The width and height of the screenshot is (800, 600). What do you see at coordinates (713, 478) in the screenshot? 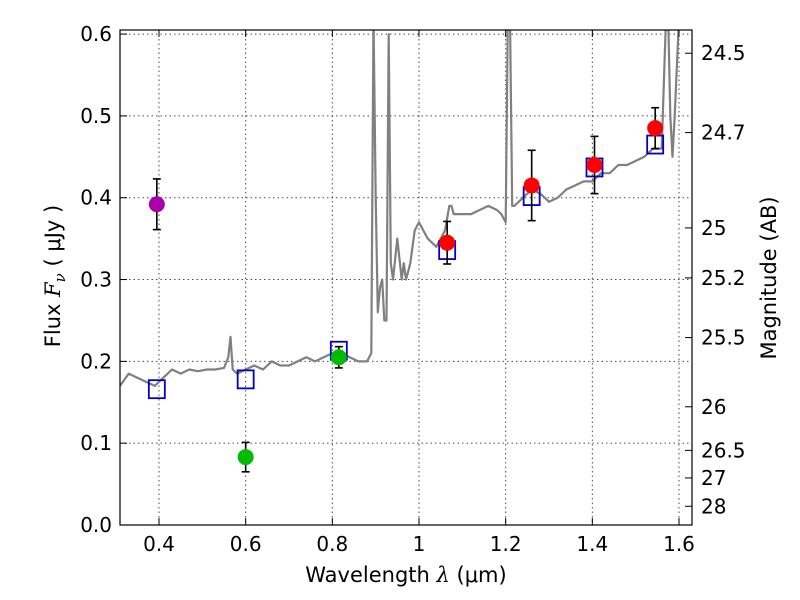
I see `y2-tick-label: 27` at bounding box center [713, 478].